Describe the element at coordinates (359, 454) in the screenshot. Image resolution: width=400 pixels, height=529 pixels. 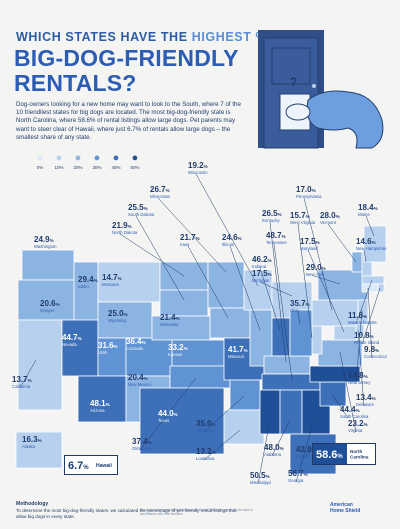
I see `nc-label: North Carolina` at that location.